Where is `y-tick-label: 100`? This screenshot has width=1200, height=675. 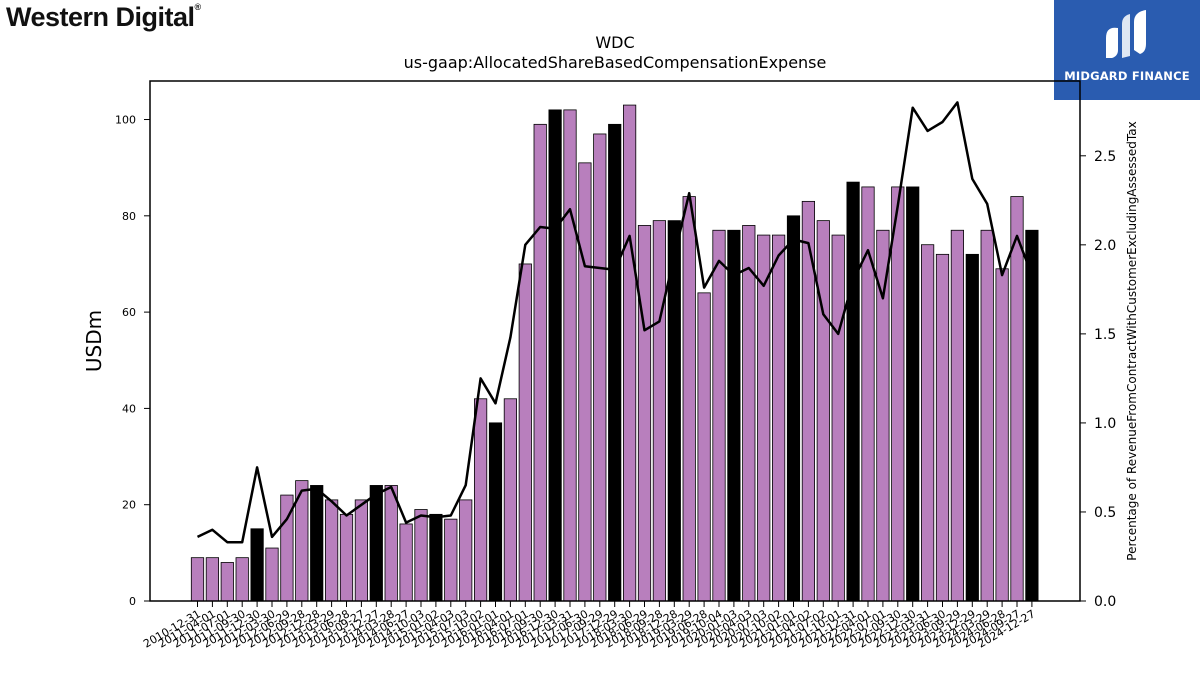 y-tick-label: 100 is located at coordinates (125, 120).